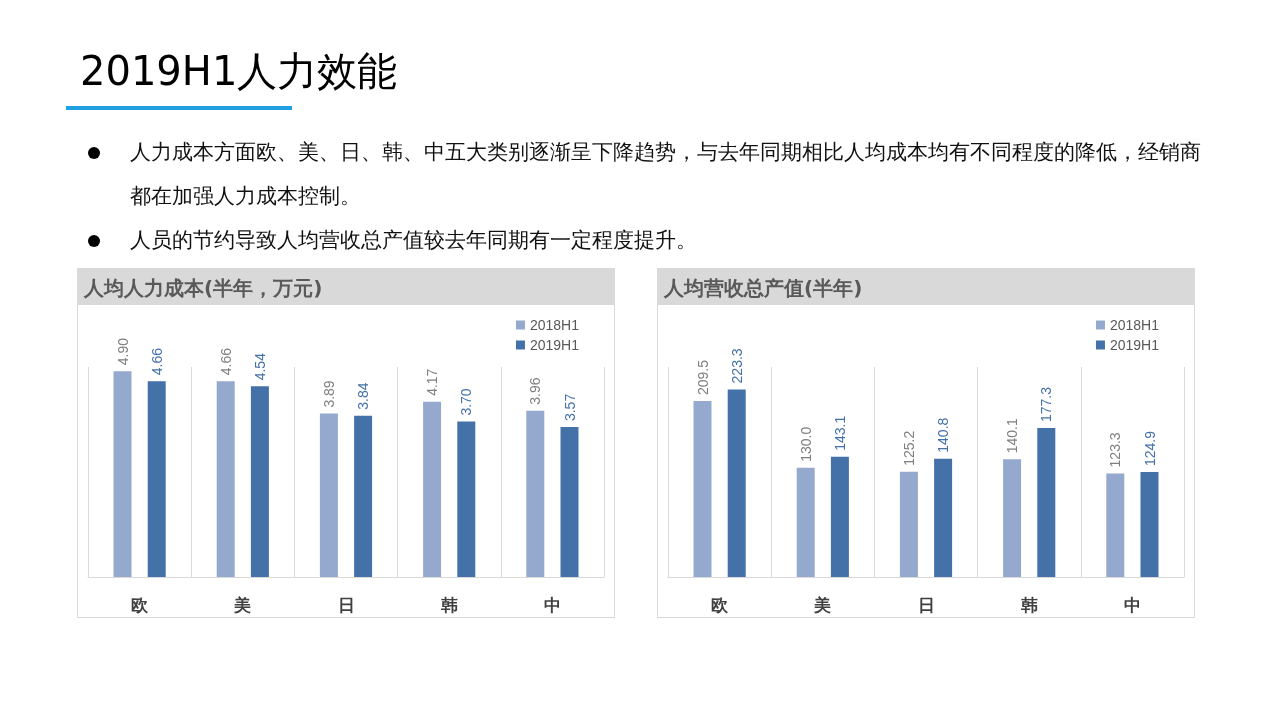  I want to click on data-label: 130.0, so click(805, 444).